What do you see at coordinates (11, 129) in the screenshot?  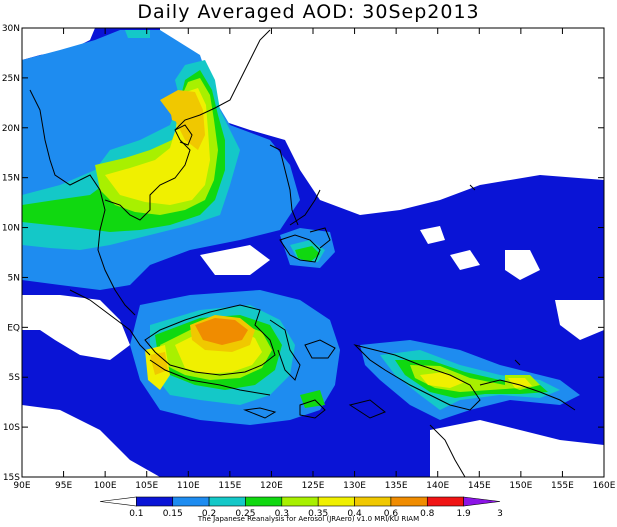 I see `lat-label-20N: 20N` at bounding box center [11, 129].